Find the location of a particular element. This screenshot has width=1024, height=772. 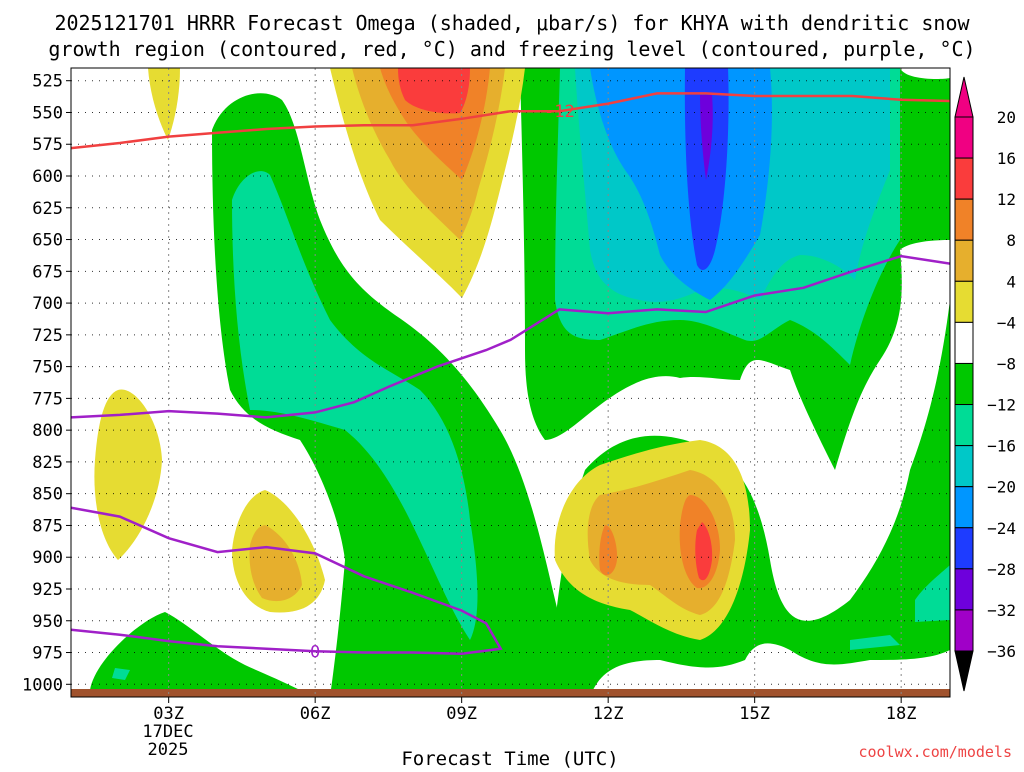

x-tick-label: 09Z is located at coordinates (461, 714).